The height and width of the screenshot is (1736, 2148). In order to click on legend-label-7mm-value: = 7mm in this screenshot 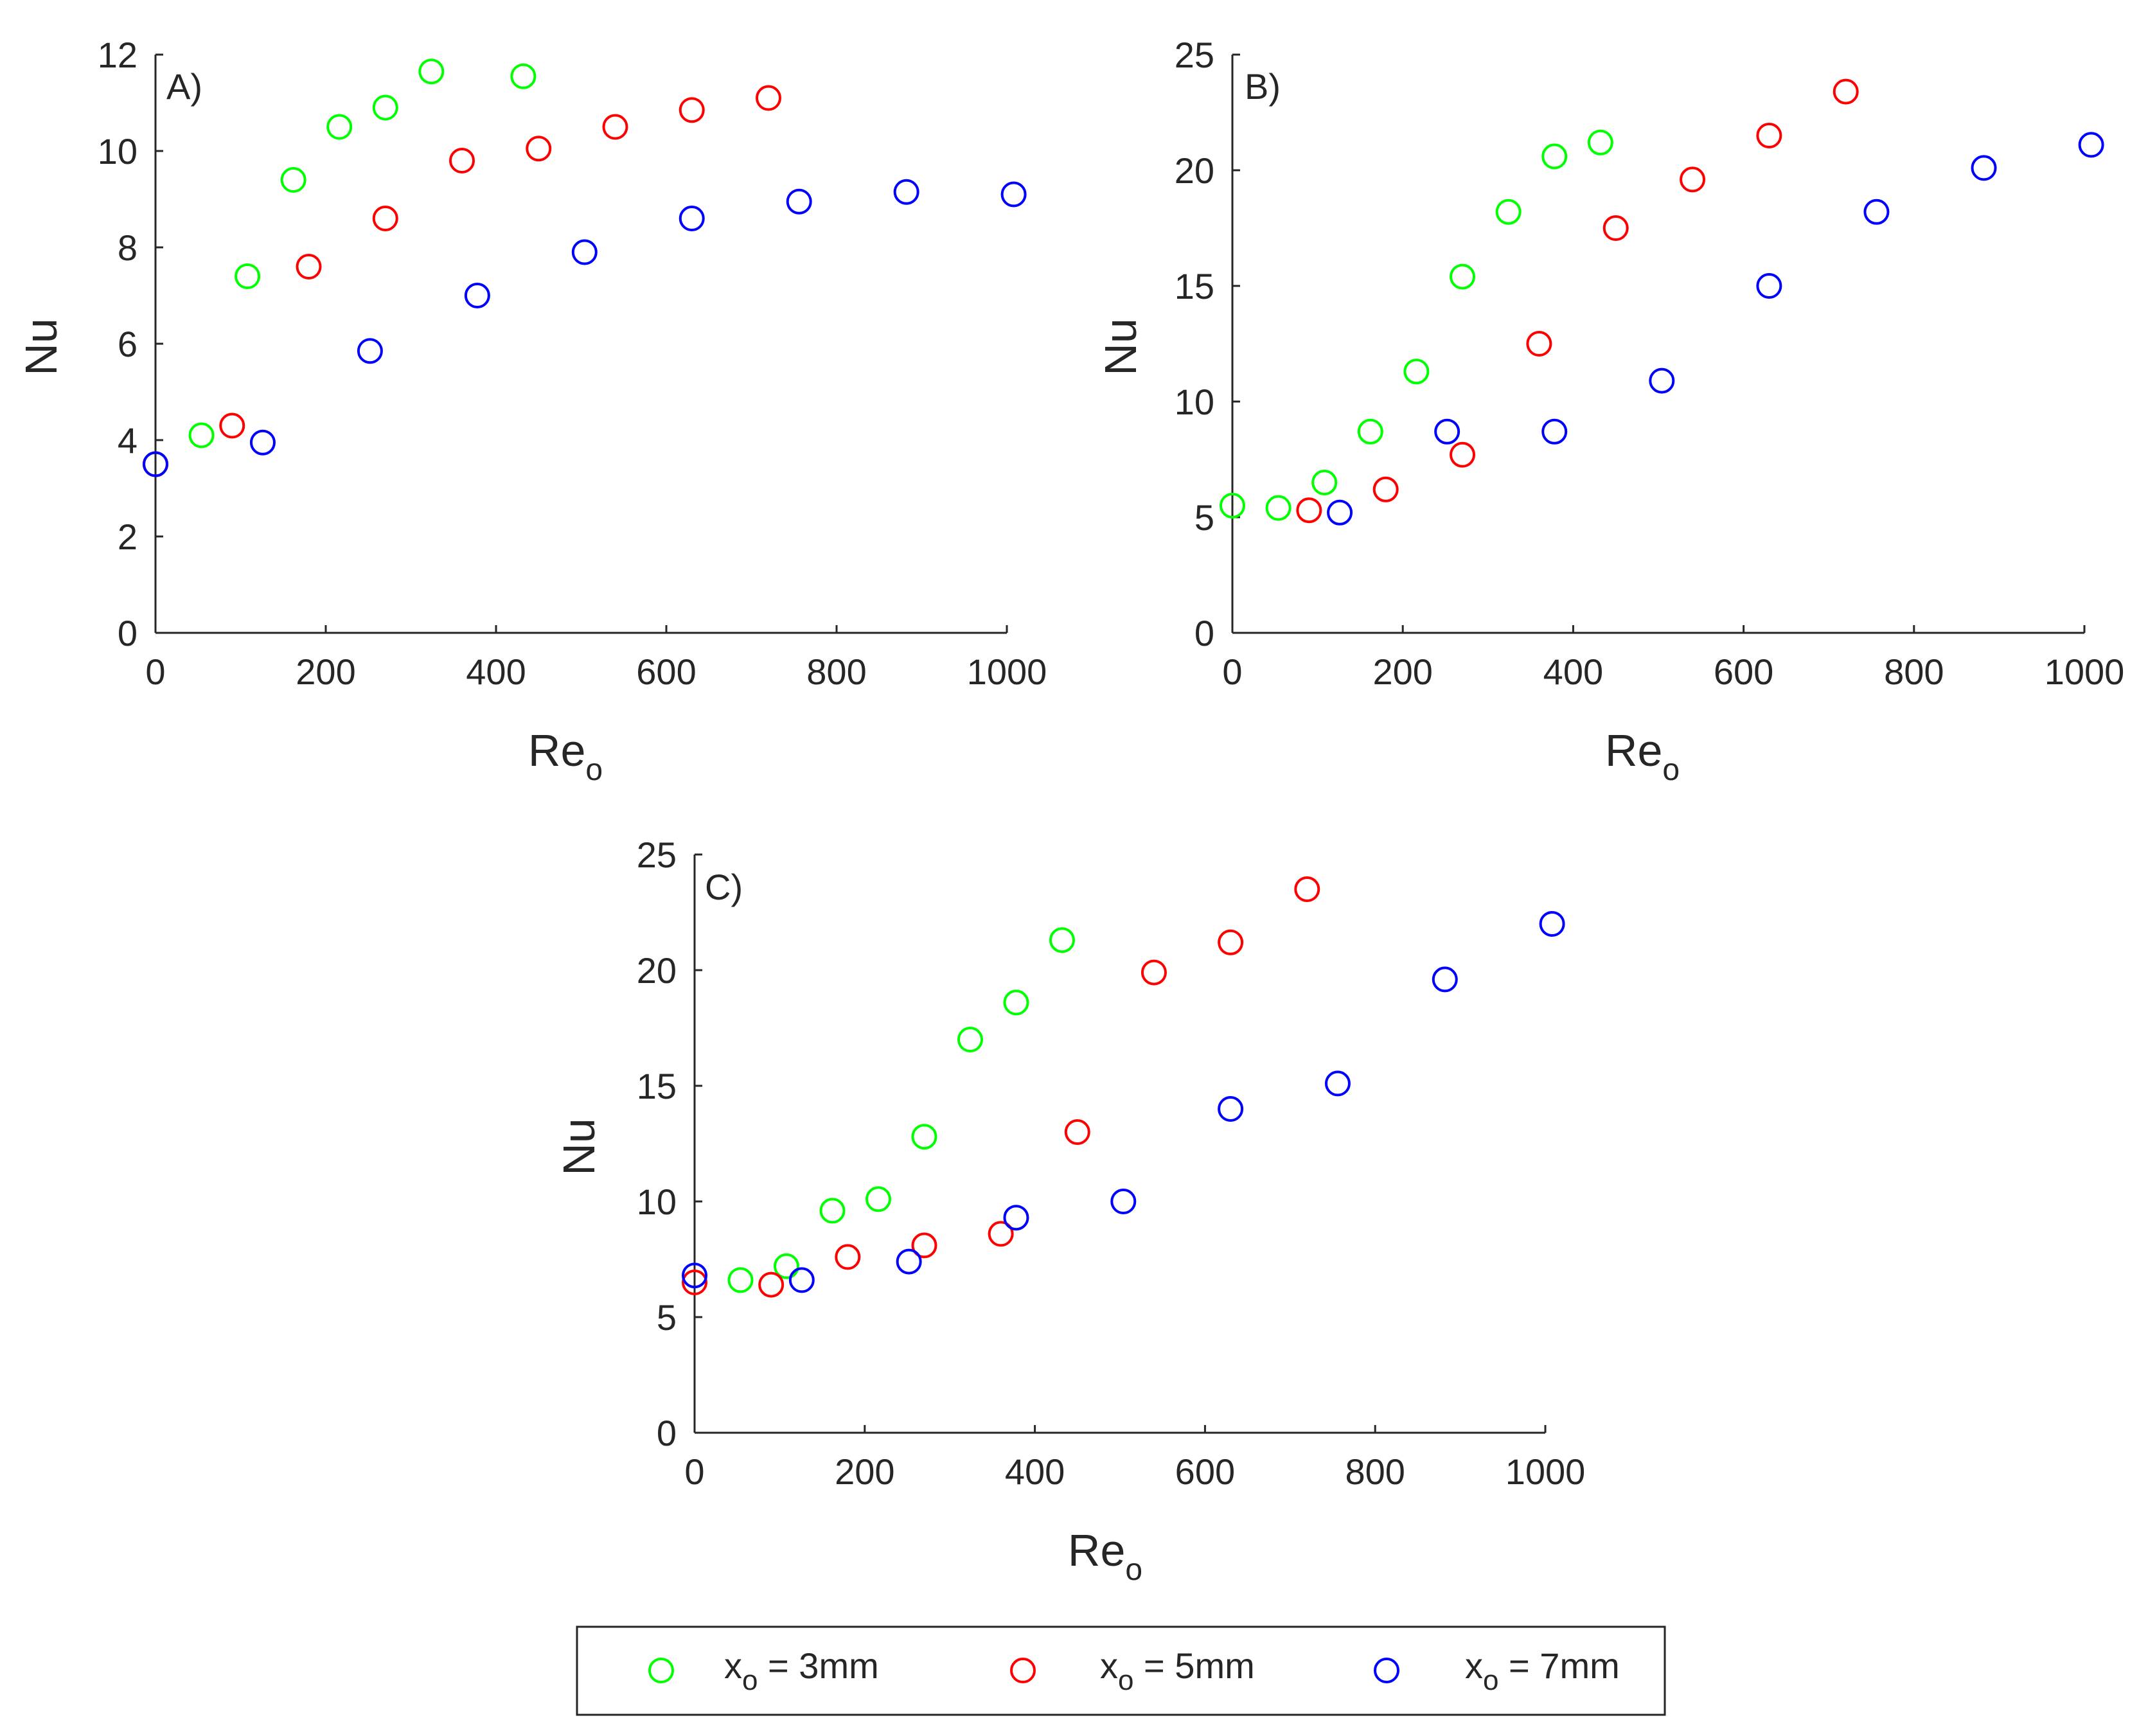, I will do `click(1558, 1665)`.